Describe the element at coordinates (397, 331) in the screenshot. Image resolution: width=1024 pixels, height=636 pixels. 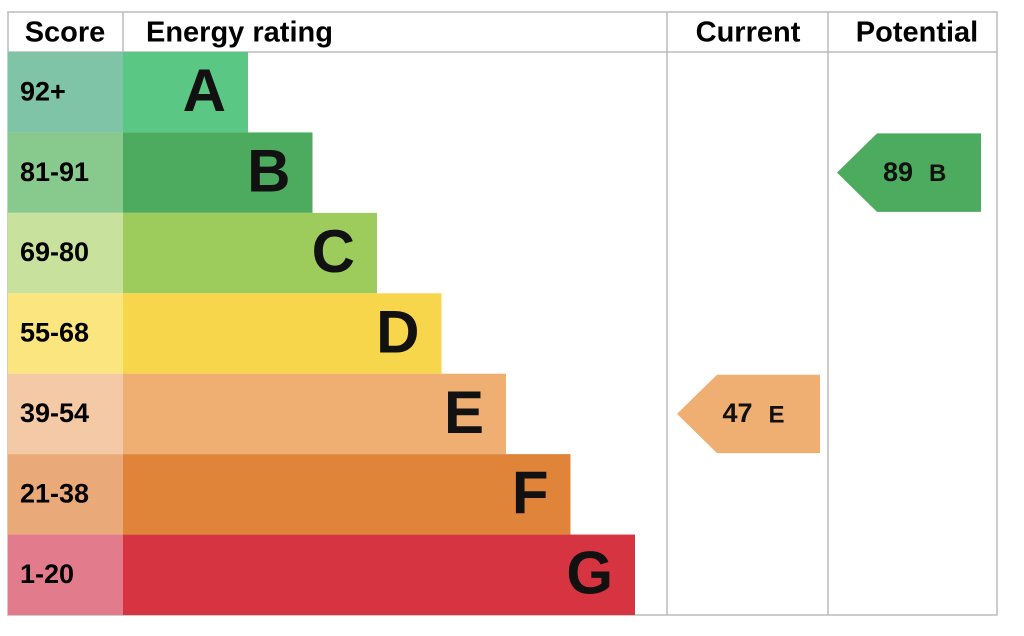
I see `rating-letter: D` at that location.